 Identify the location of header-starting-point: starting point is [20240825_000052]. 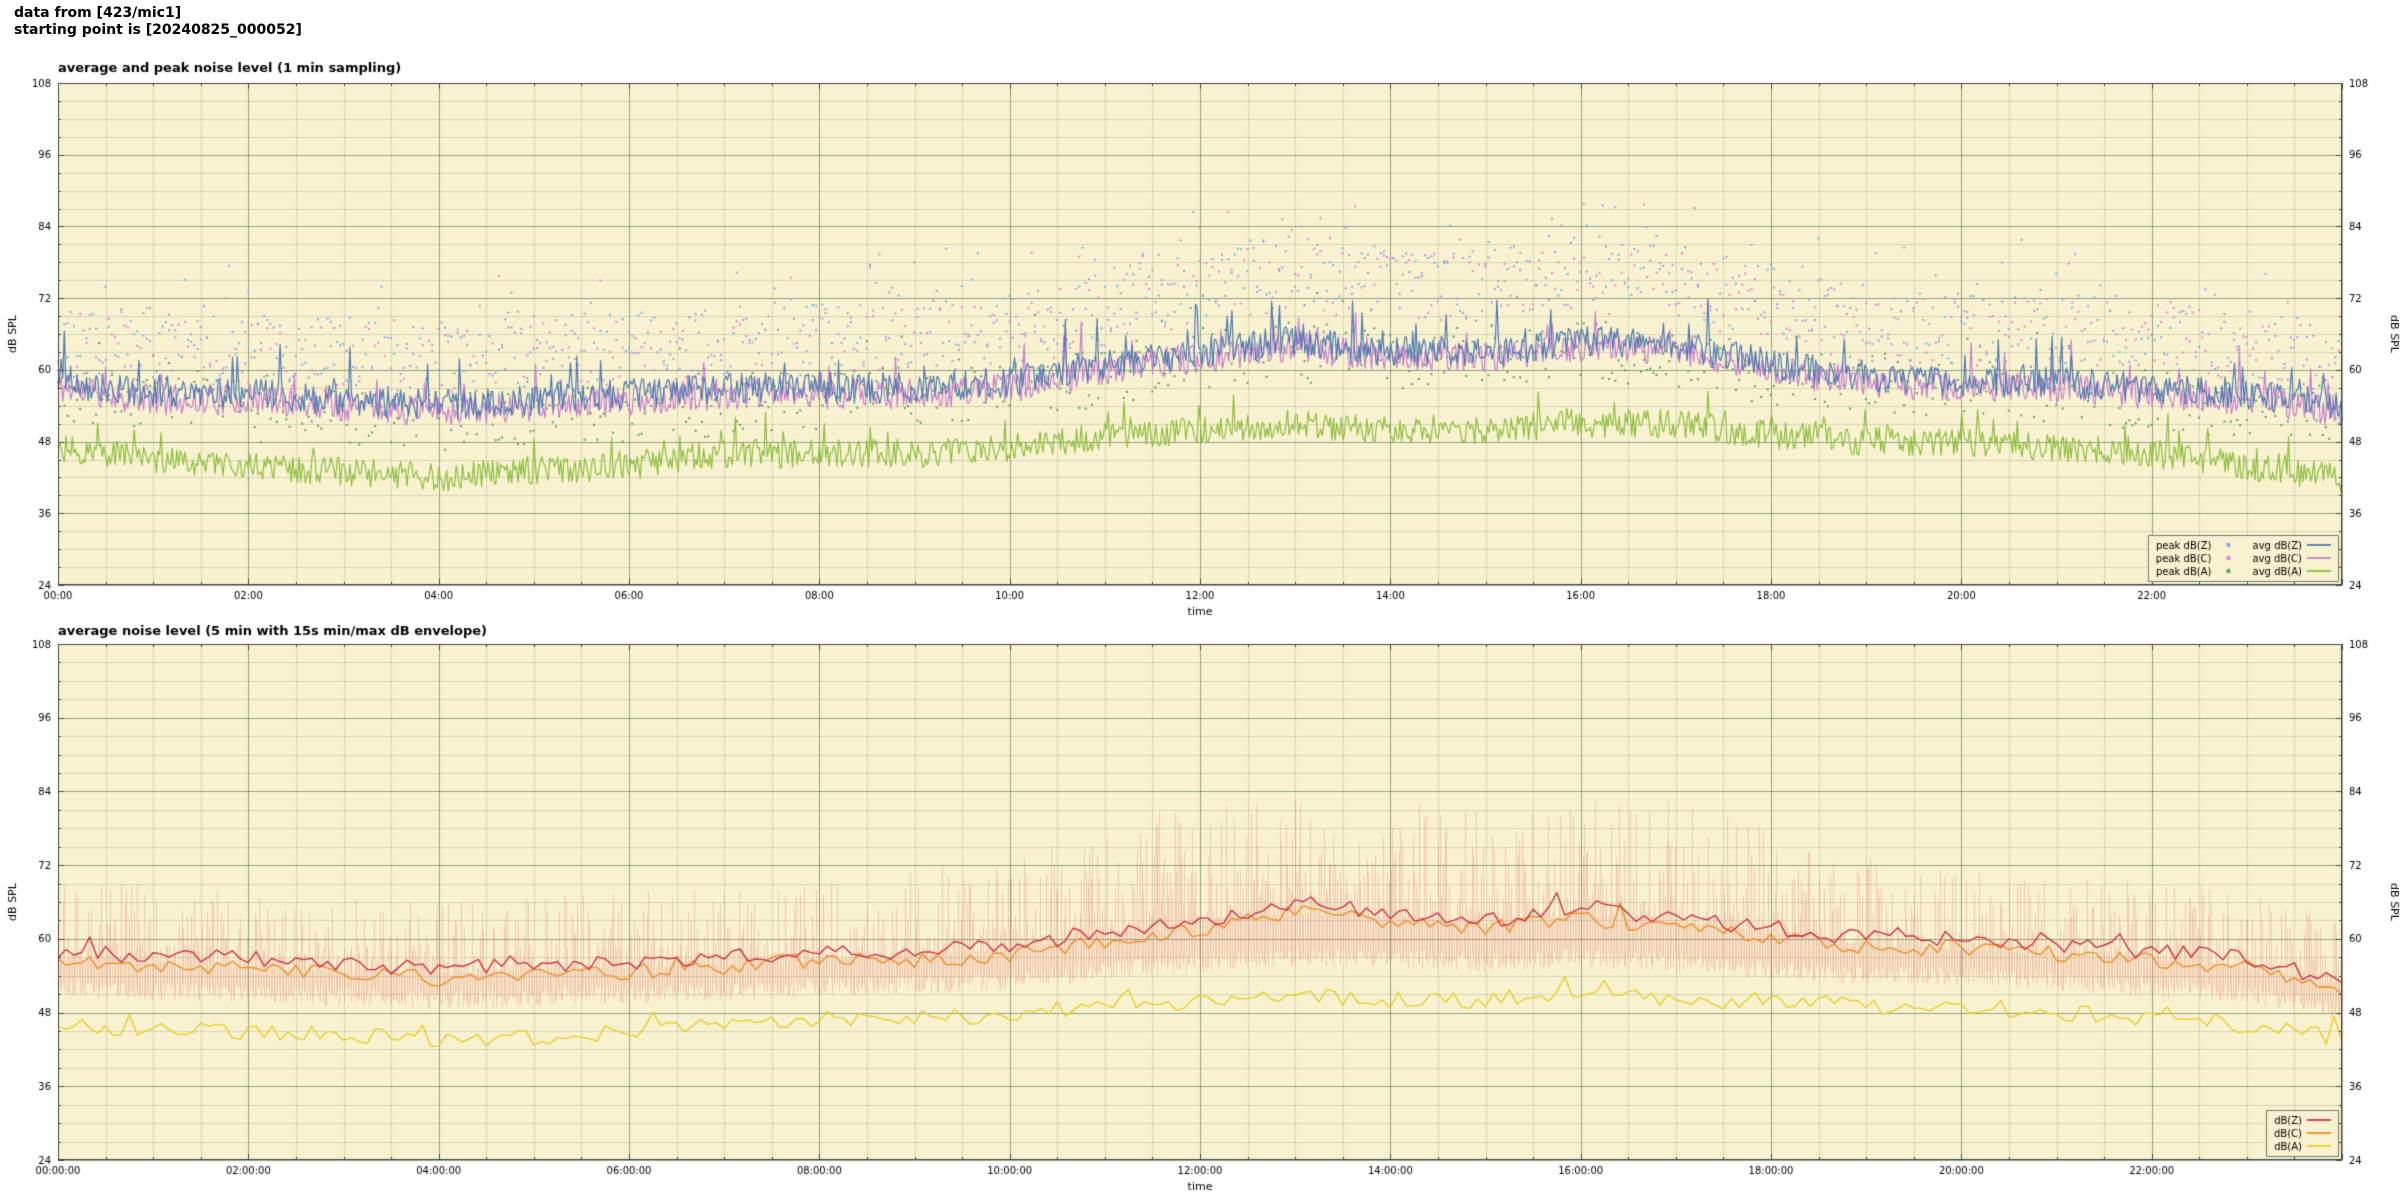
(158, 30).